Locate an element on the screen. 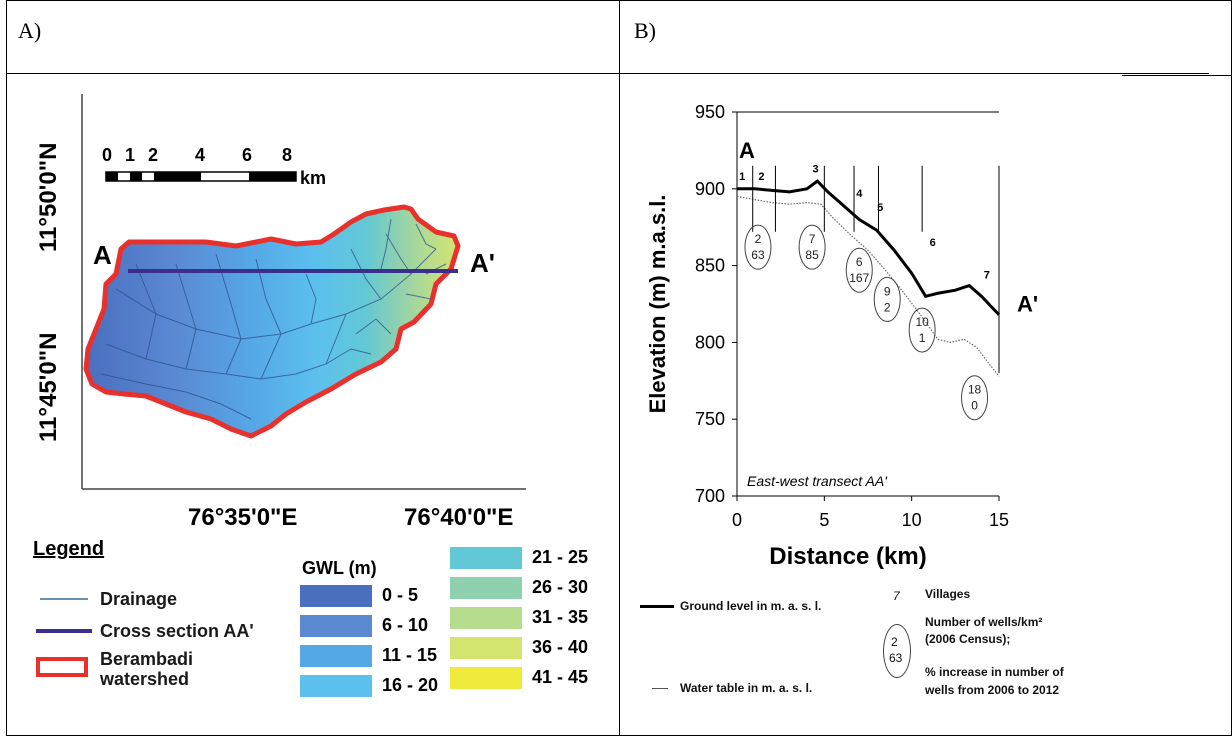  gwl-class-label: 26 - 30 is located at coordinates (560, 587).